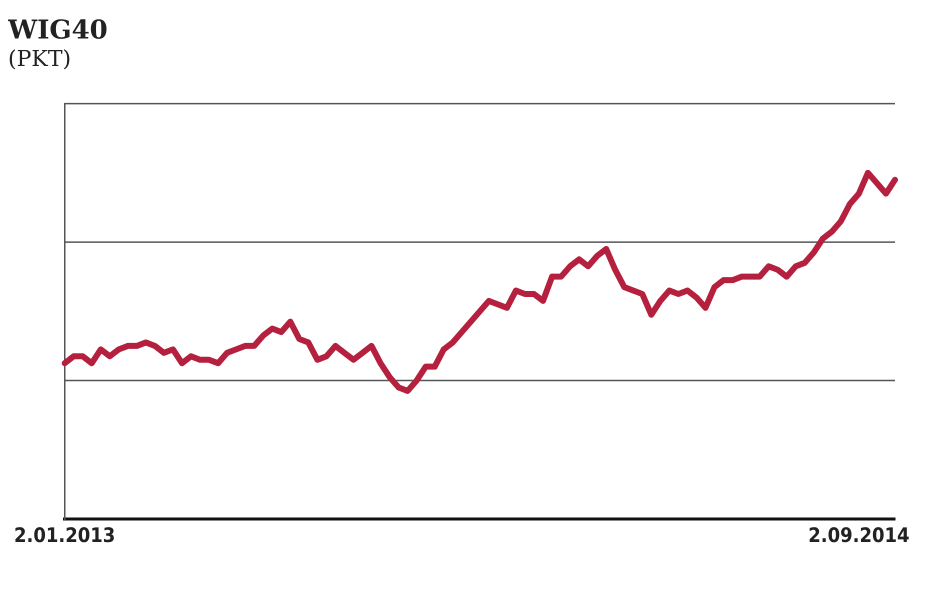 The width and height of the screenshot is (948, 593). What do you see at coordinates (859, 535) in the screenshot?
I see `x-tick-label: 2.09.2014` at bounding box center [859, 535].